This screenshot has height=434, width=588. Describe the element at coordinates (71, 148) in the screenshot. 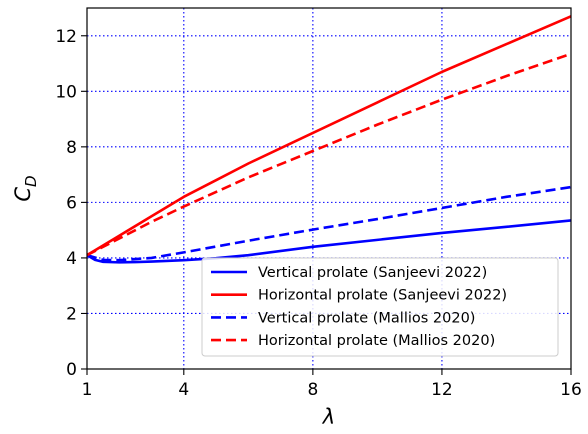

I see `y-tick-label: 8` at that location.